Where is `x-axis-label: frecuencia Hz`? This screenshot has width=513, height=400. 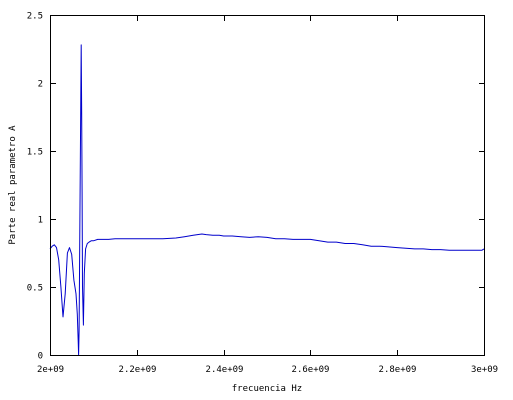
x-axis-label: frecuencia Hz is located at coordinates (267, 389).